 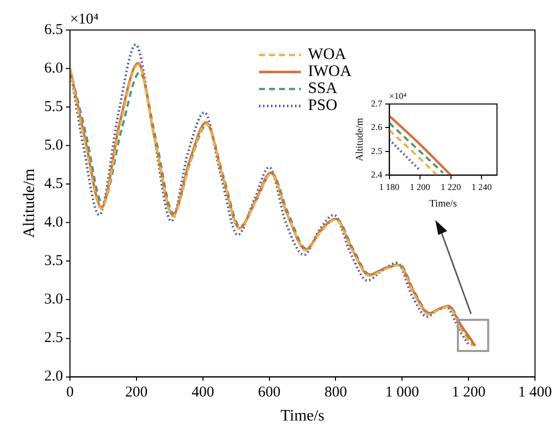 What do you see at coordinates (389, 187) in the screenshot?
I see `x-tick-label: 1 180` at bounding box center [389, 187].